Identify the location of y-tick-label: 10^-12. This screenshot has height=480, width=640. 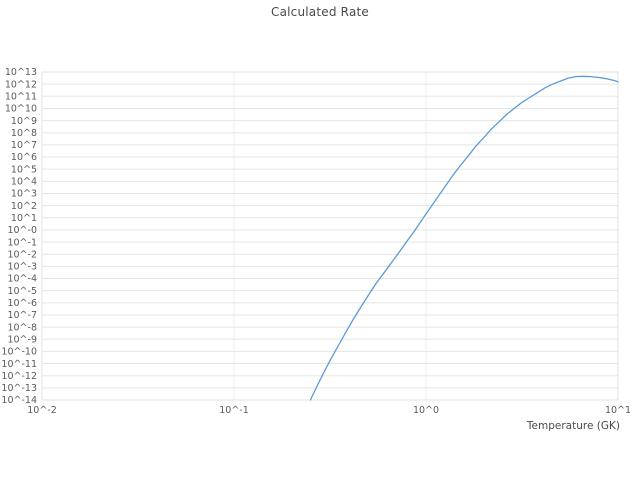
(19, 376).